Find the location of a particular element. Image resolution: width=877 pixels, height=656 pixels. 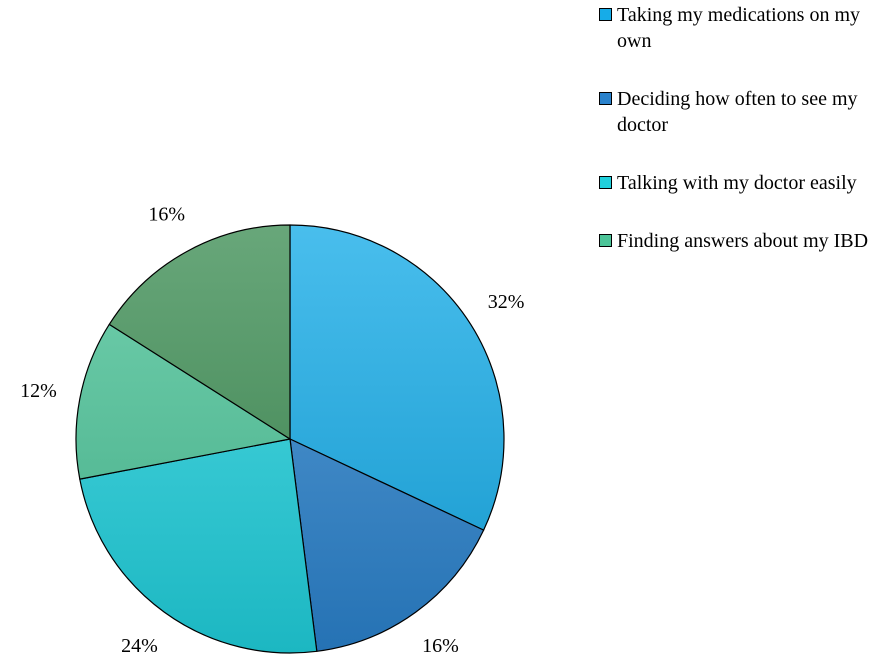

legend-item: Finding answers about my IBD is located at coordinates (736, 241).